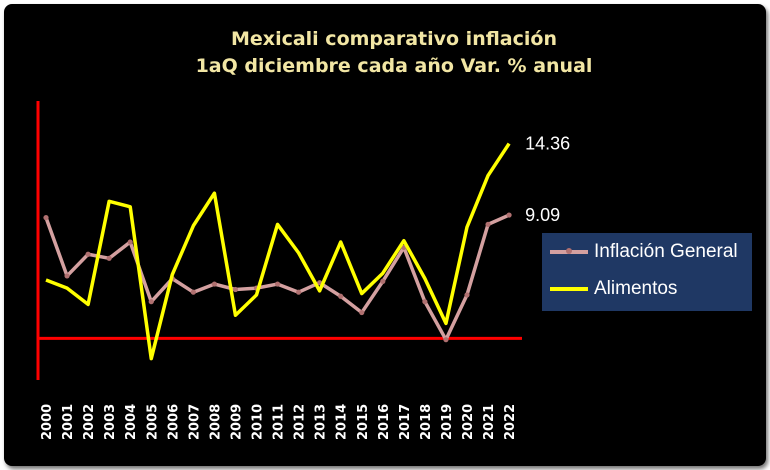 The height and width of the screenshot is (470, 770). What do you see at coordinates (489, 422) in the screenshot?
I see `x-tick-label: 2021` at bounding box center [489, 422].